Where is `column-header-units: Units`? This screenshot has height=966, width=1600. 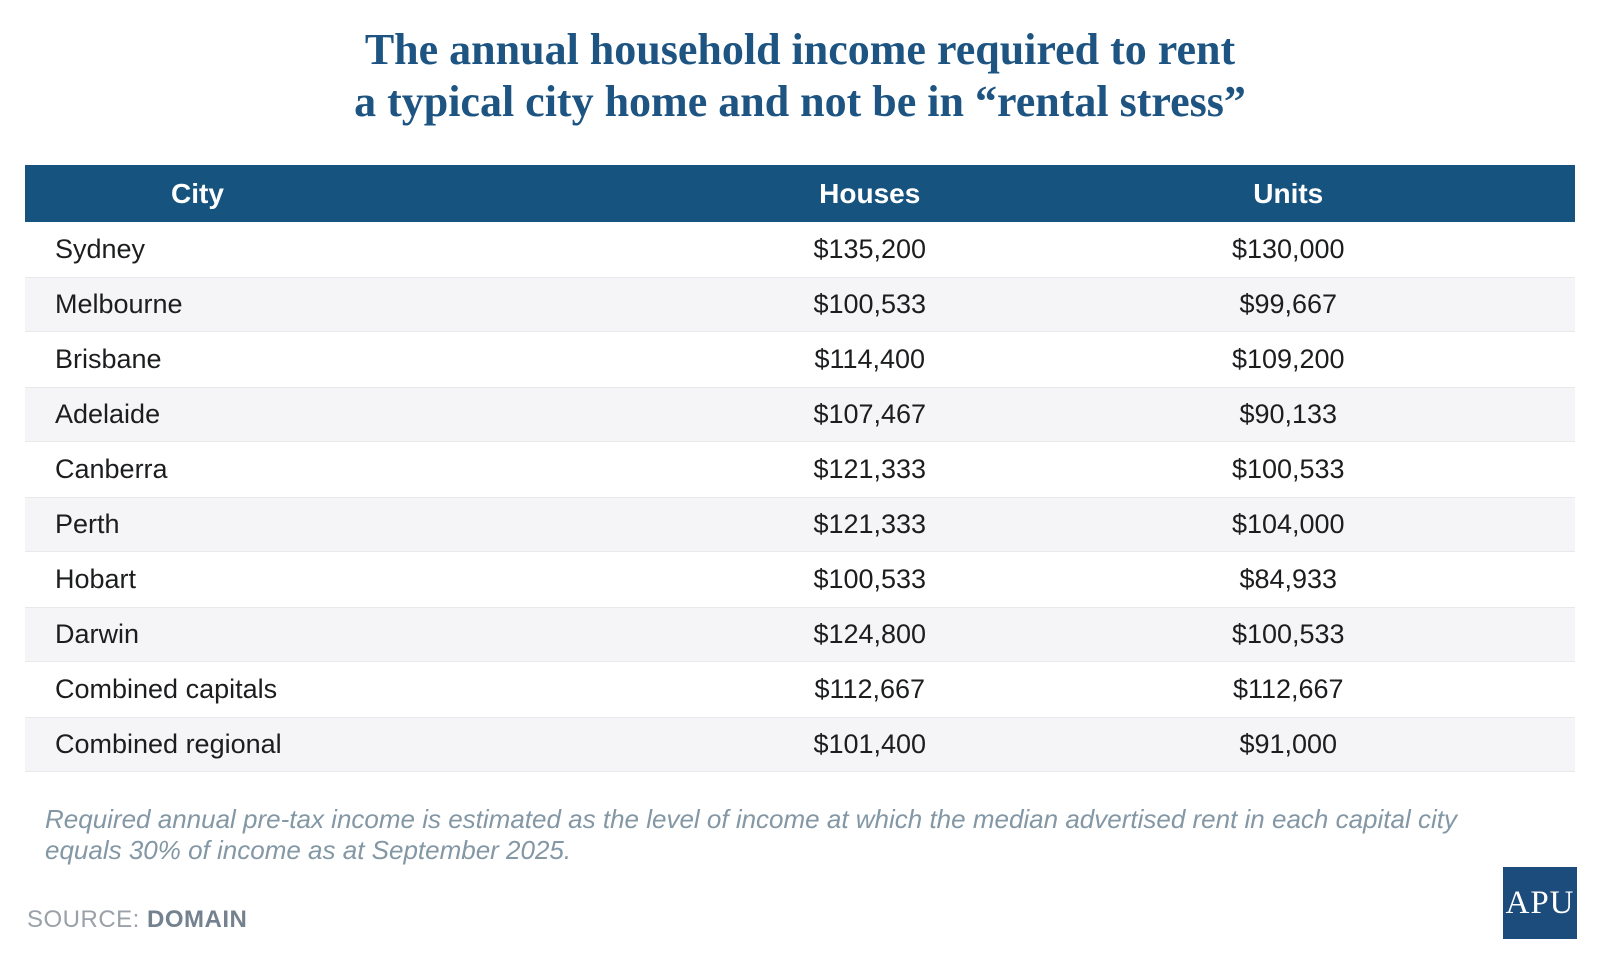 column-header-units: Units is located at coordinates (1288, 193).